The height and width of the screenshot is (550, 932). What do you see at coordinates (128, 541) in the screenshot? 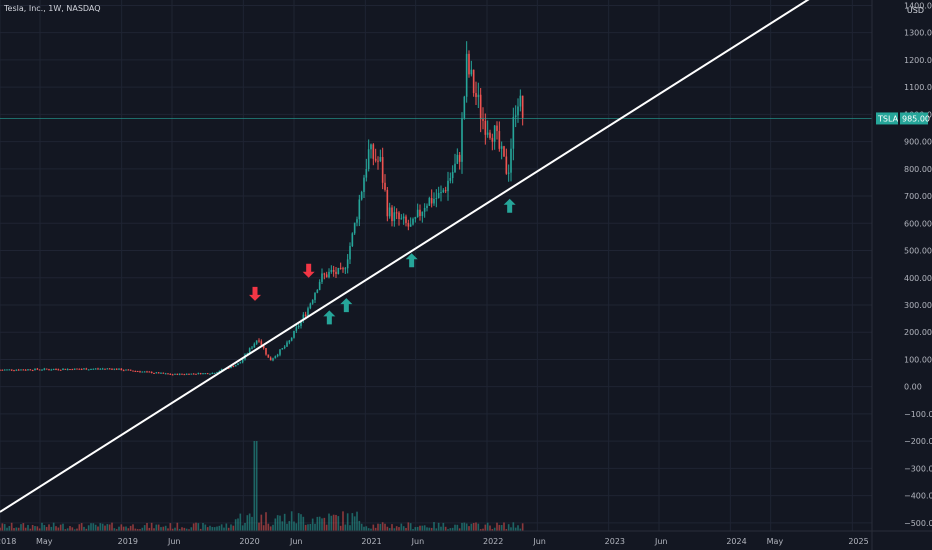
I see `x-tick-label: 2019` at bounding box center [128, 541].